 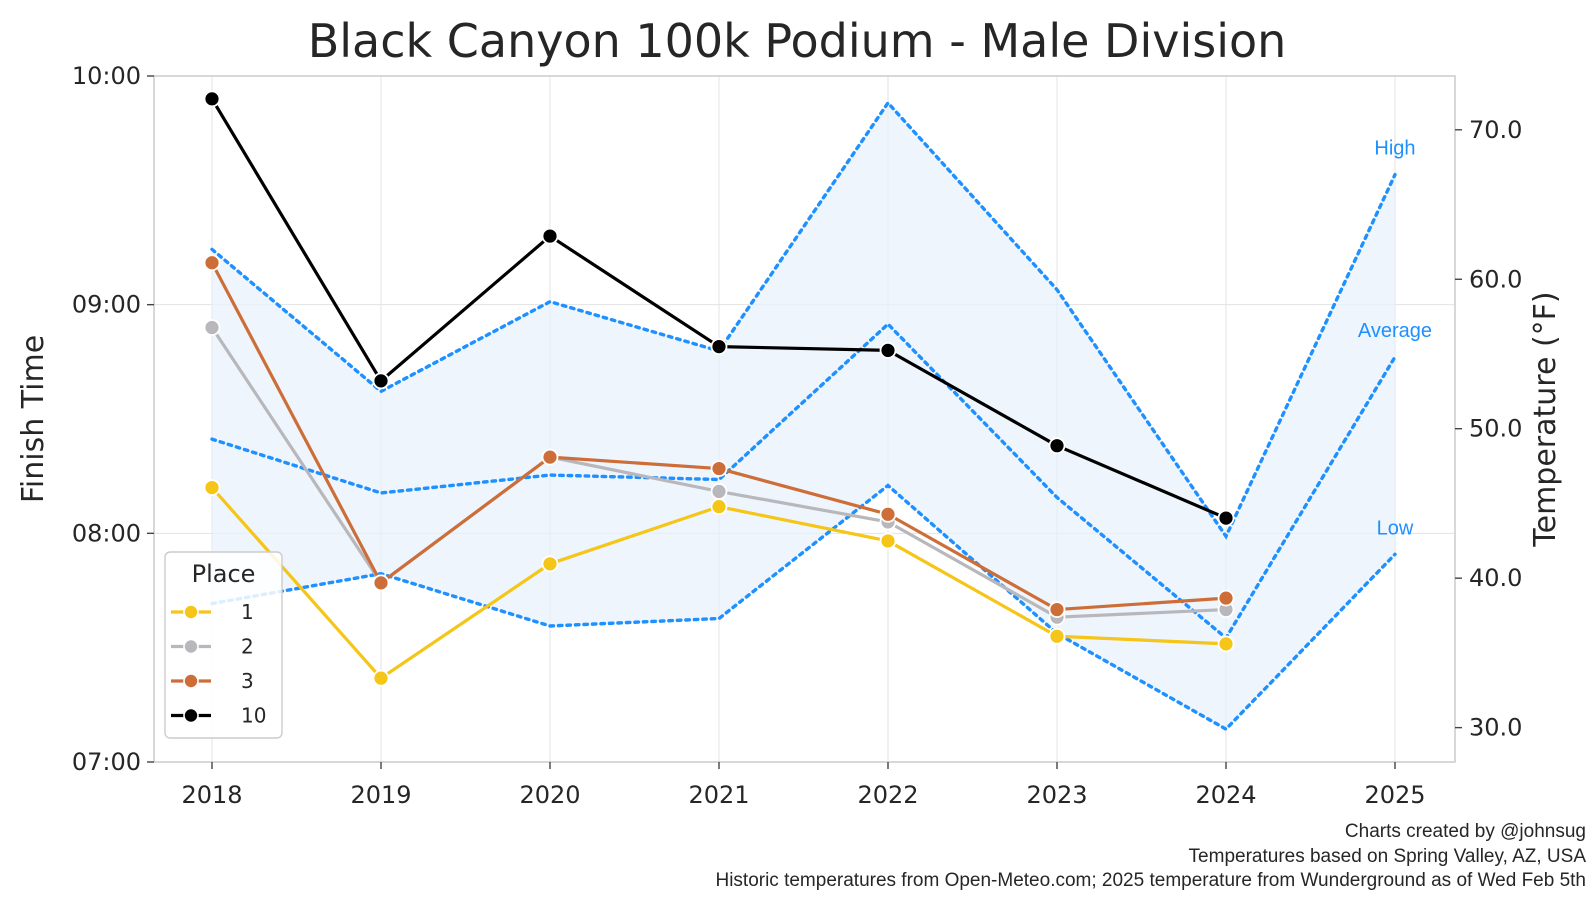 I want to click on legend-box, so click(x=223, y=645).